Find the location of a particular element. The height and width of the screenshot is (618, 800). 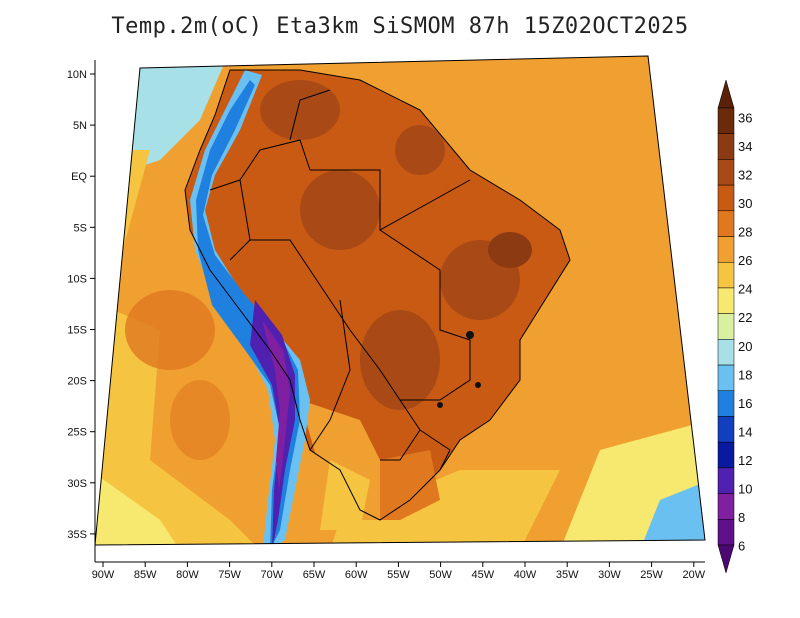

colorbar-label: 10 is located at coordinates (745, 489).